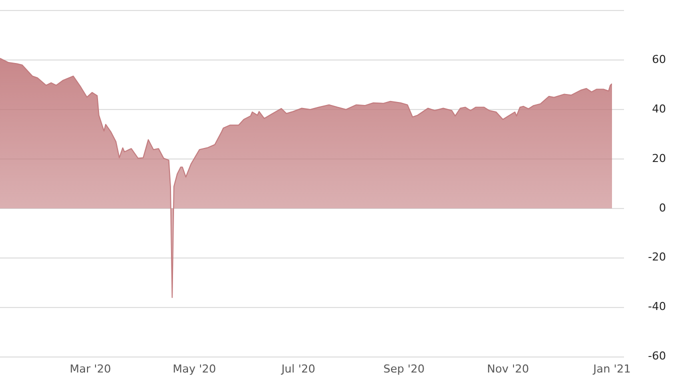 This screenshot has height=390, width=674. What do you see at coordinates (404, 369) in the screenshot?
I see `x-tick-label: Sep '20` at bounding box center [404, 369].